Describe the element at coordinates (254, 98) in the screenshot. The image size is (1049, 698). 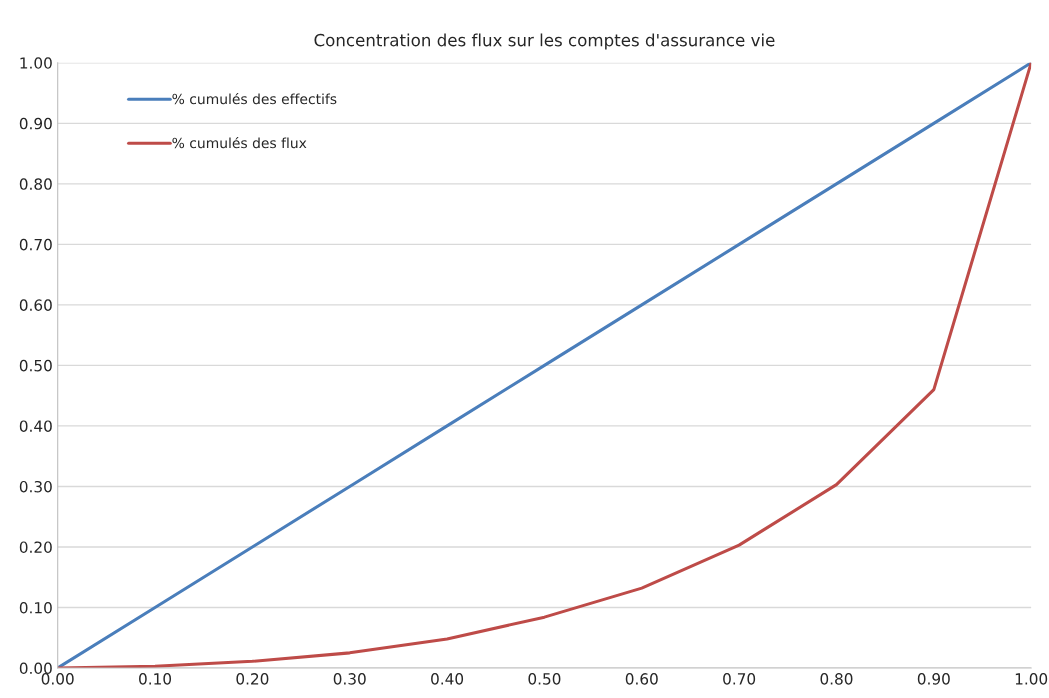
I see `legend-label: % cumulés des effectifs` at that location.